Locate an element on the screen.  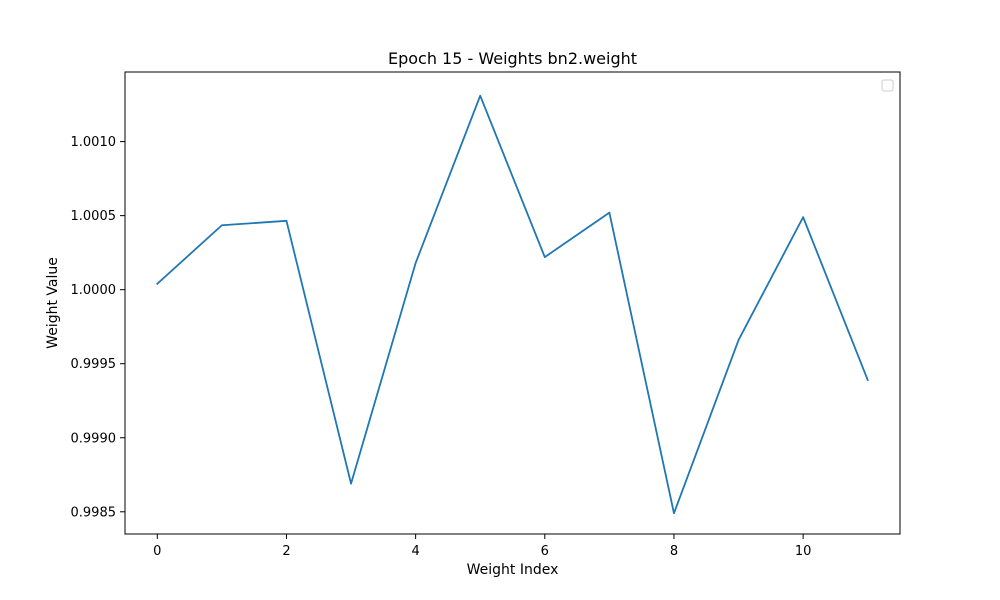
x-tick-label: 10 is located at coordinates (803, 551).